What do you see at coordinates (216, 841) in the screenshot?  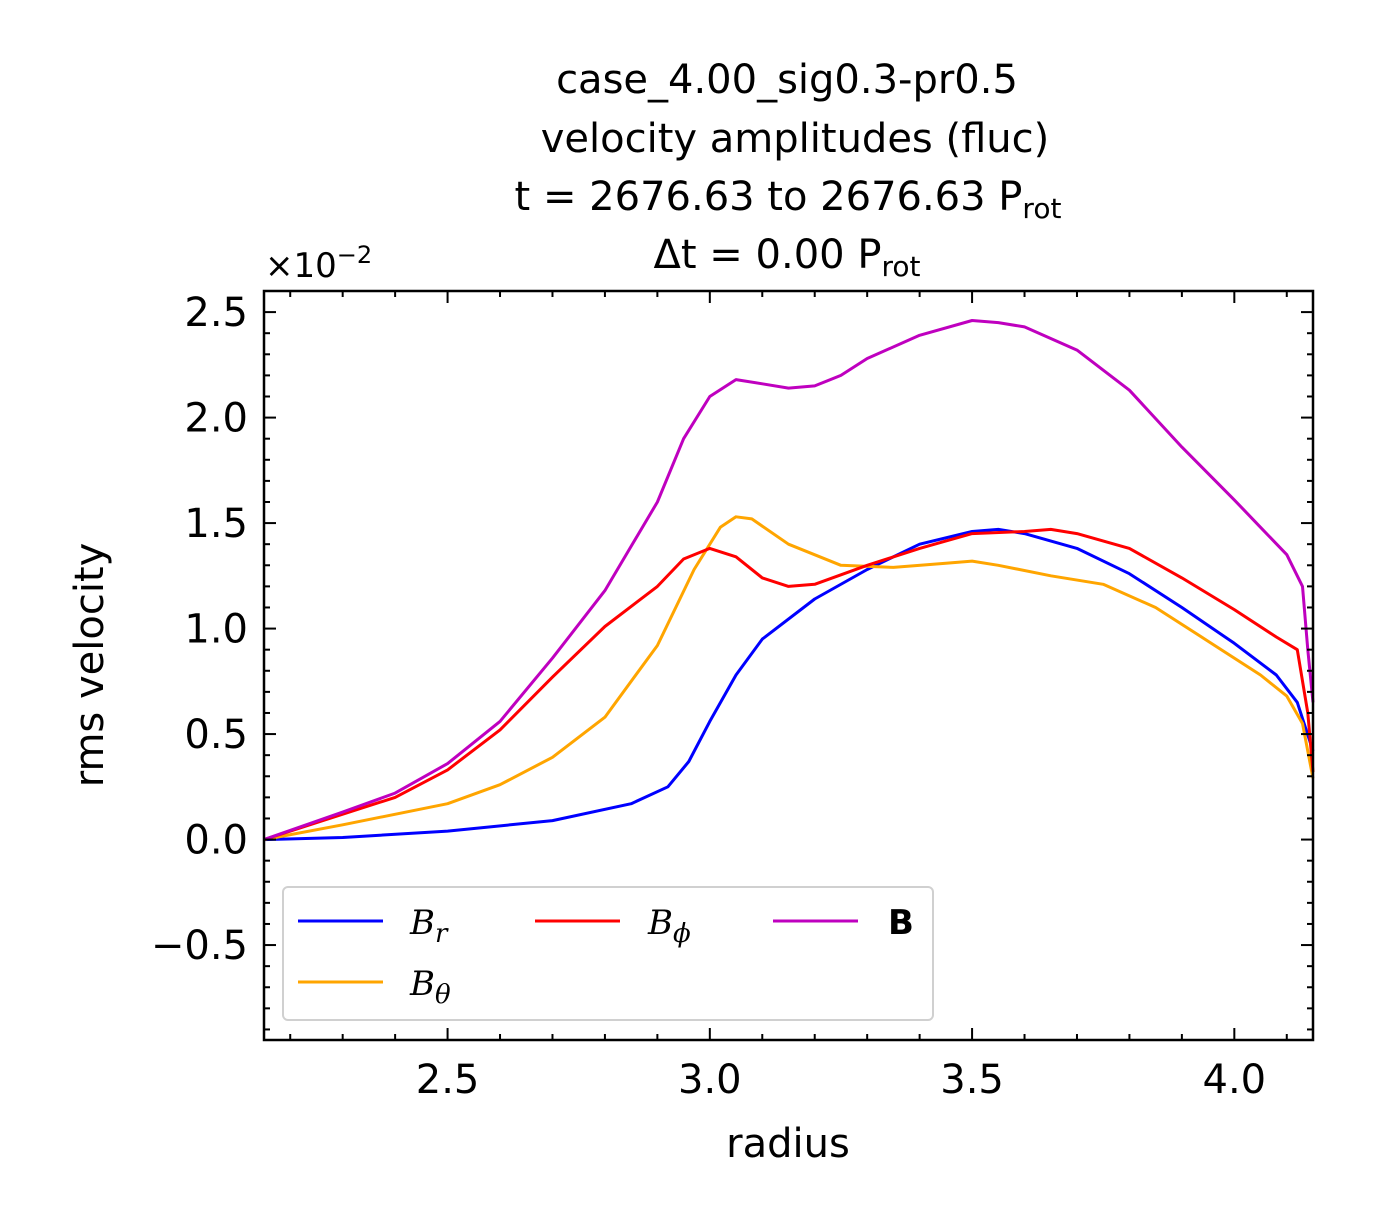 I see `y-tick-label: 0.0` at bounding box center [216, 841].